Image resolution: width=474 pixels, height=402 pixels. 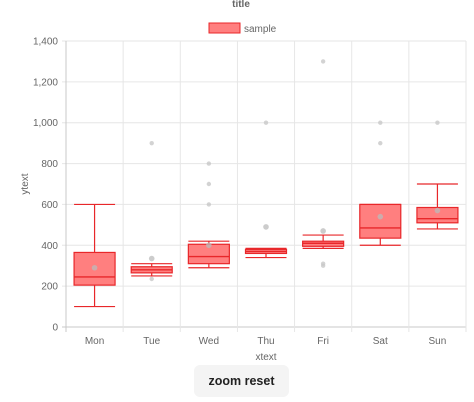 I want to click on y-tick-label: 0, so click(x=55, y=328).